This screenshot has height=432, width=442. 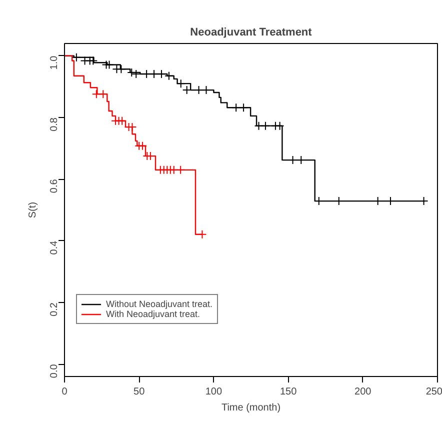 What do you see at coordinates (153, 314) in the screenshot?
I see `legend-label: With Neoadjuvant treat.` at bounding box center [153, 314].